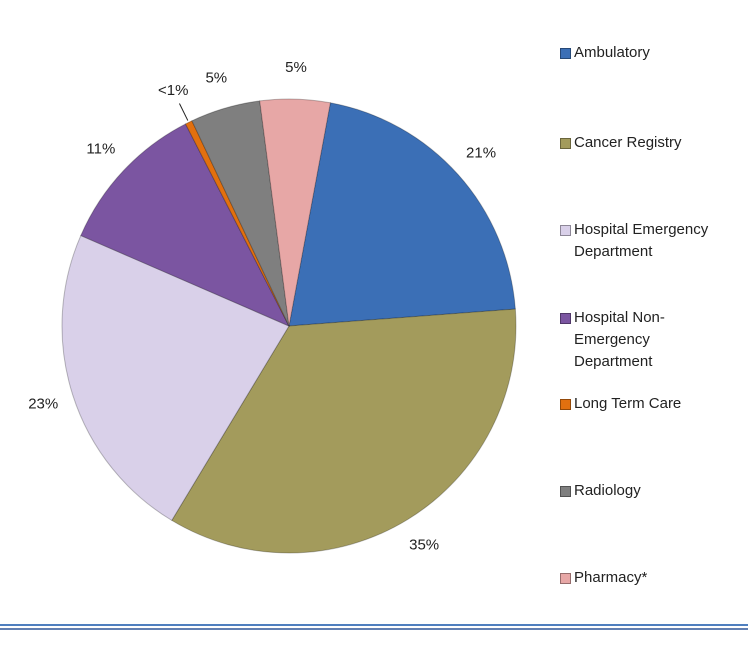 Image resolution: width=748 pixels, height=651 pixels. I want to click on legend-item: Pharmacy*, so click(647, 578).